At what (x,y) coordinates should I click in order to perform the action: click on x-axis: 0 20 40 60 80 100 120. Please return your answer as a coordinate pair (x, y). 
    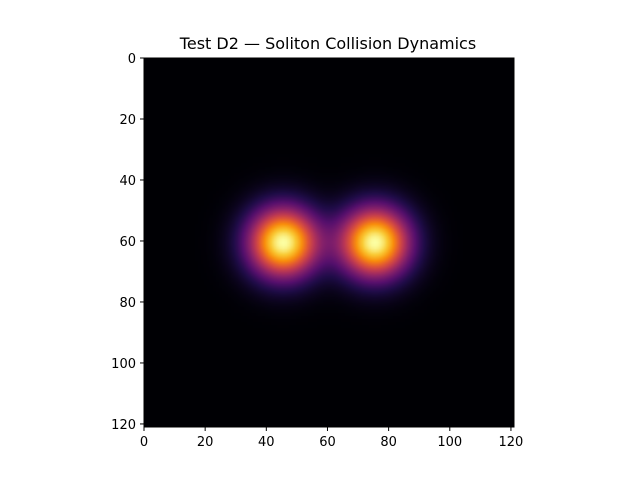
    Looking at the image, I should click on (331, 438).